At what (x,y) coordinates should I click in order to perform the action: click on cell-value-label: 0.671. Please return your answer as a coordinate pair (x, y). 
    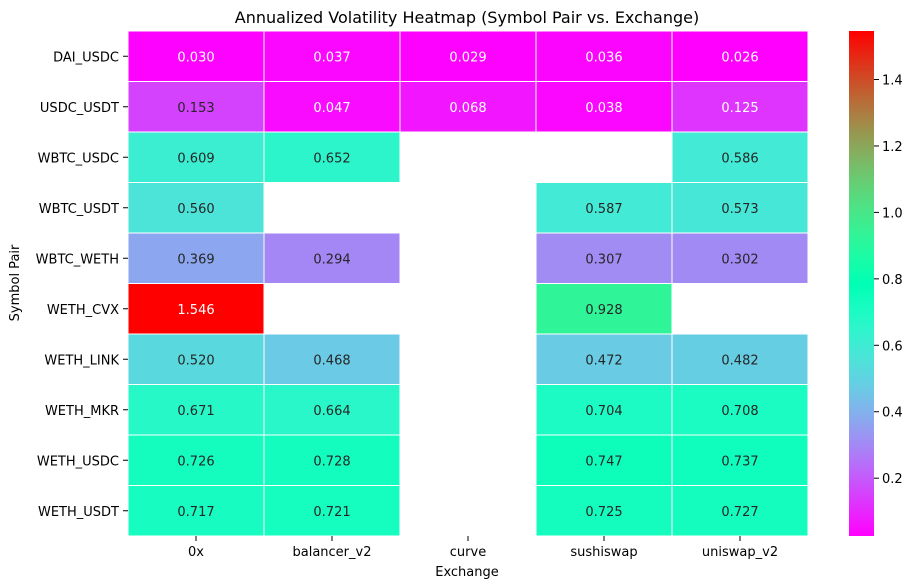
    Looking at the image, I should click on (195, 411).